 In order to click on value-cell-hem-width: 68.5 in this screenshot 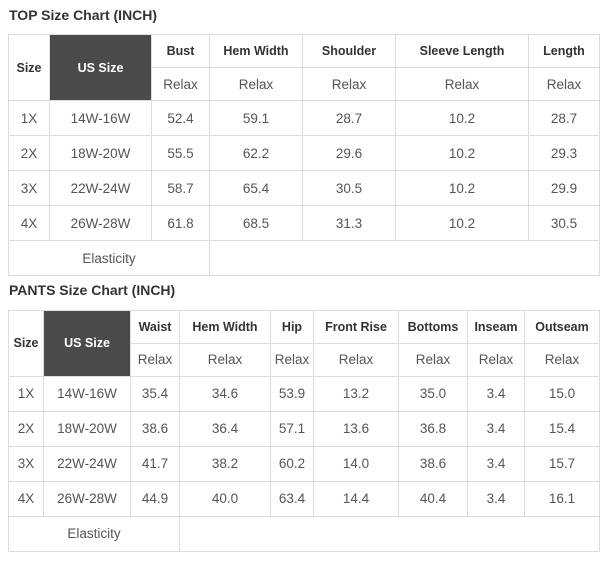, I will do `click(256, 223)`.